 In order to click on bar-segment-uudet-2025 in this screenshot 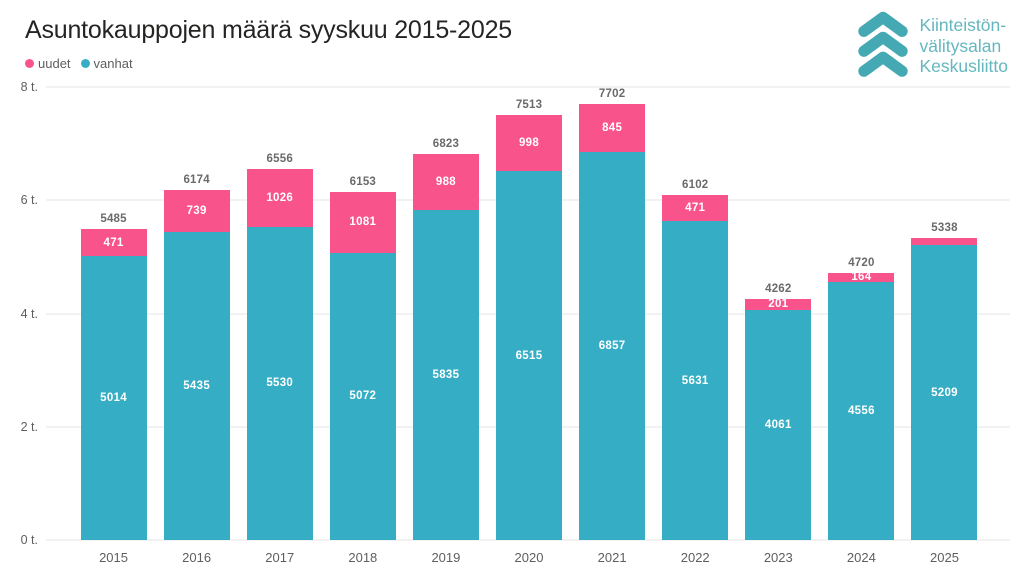, I will do `click(944, 241)`.